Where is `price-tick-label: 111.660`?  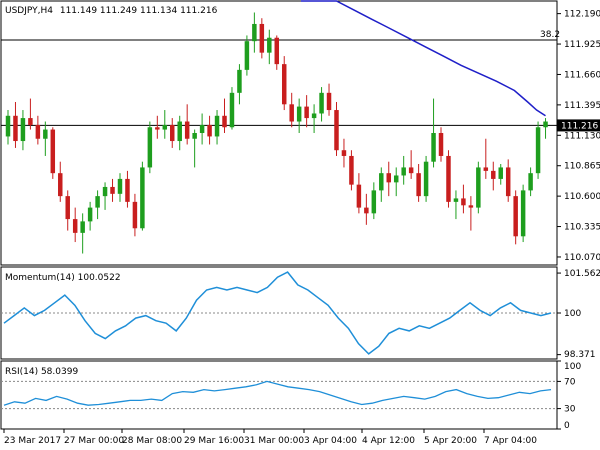 price-tick-label: 111.660 is located at coordinates (582, 75).